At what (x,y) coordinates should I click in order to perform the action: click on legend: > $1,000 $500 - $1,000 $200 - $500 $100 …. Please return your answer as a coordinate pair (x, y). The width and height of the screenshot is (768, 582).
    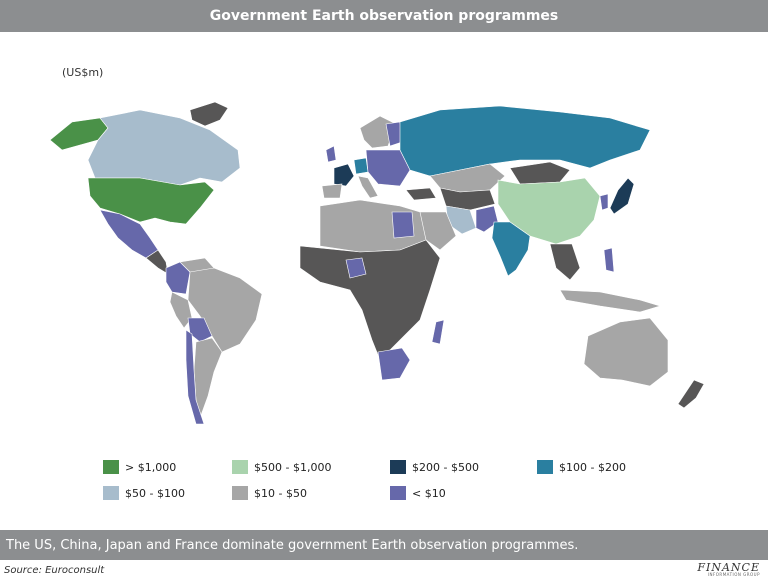
    Looking at the image, I should click on (384, 482).